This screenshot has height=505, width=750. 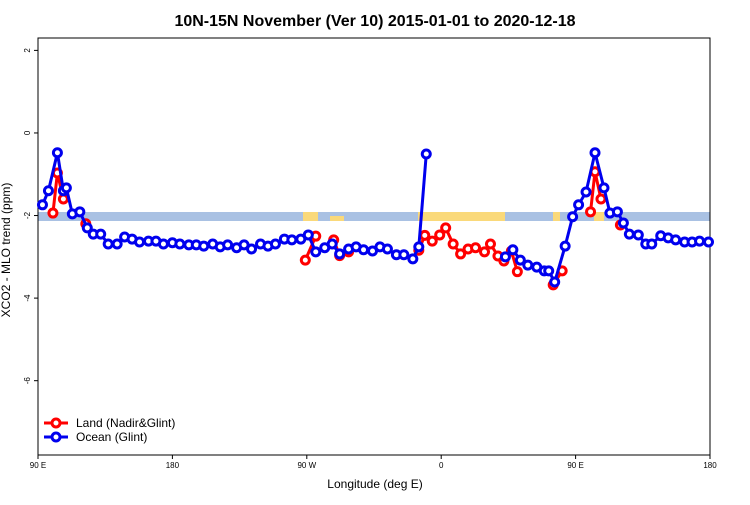 I want to click on land-sea-band, so click(x=374, y=216).